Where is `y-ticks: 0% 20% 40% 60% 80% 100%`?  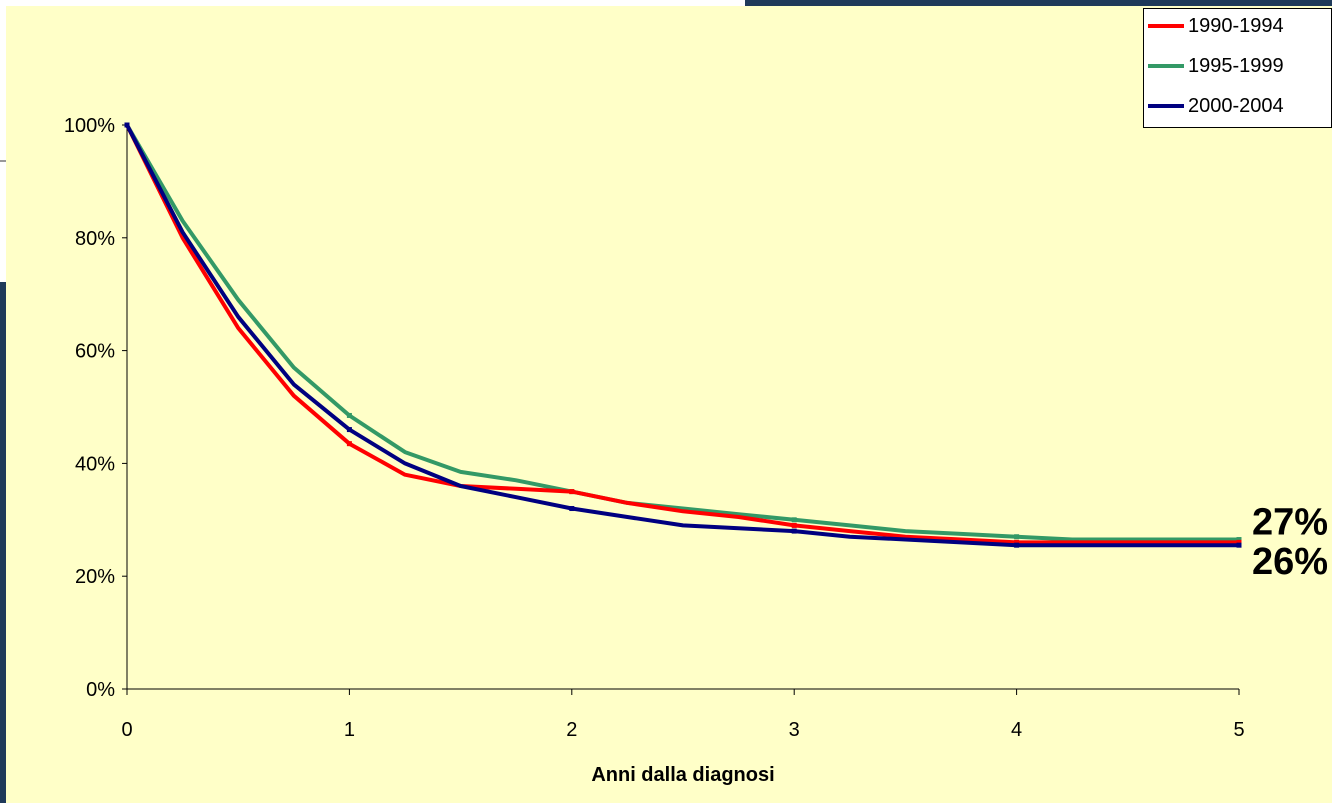 y-ticks: 0% 20% 40% 60% 80% 100% is located at coordinates (95, 408).